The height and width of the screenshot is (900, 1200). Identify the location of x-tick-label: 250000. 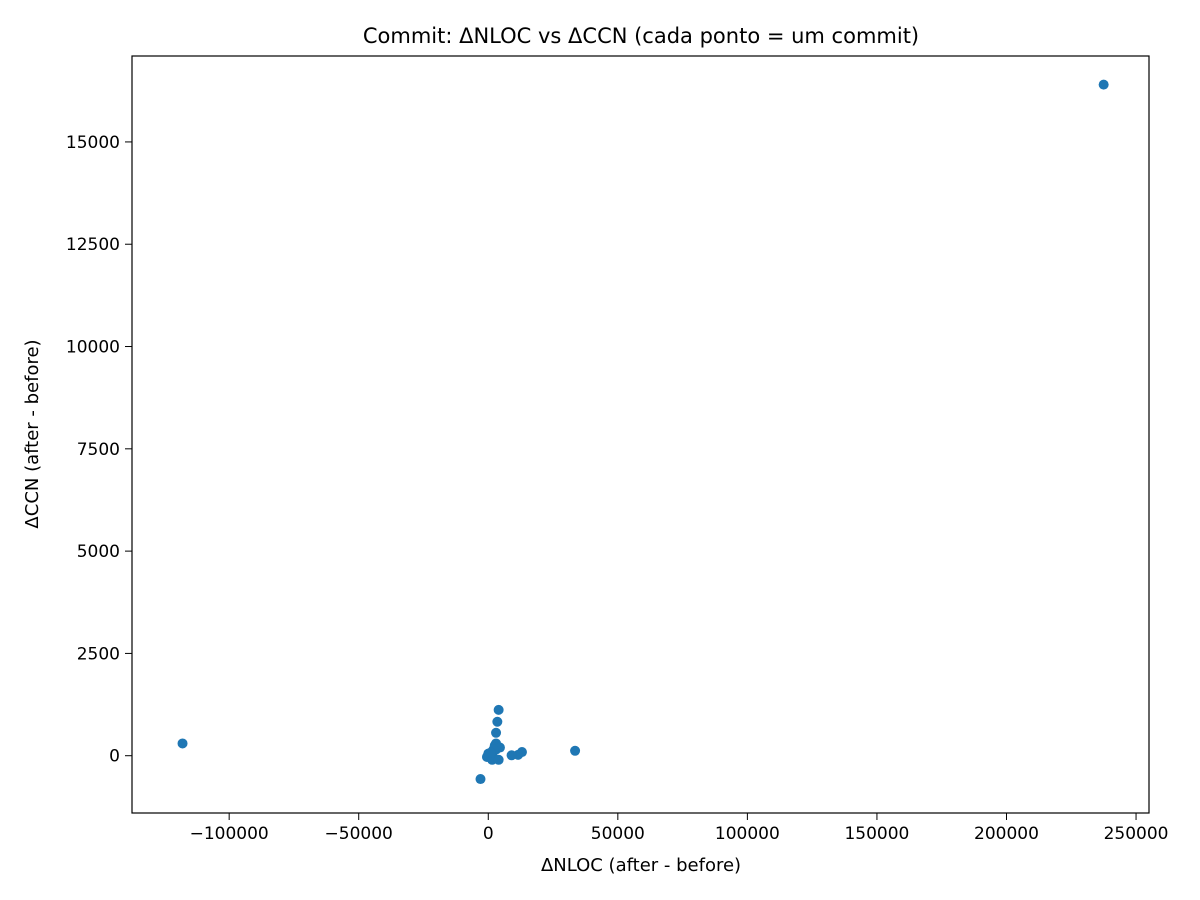
(1136, 834).